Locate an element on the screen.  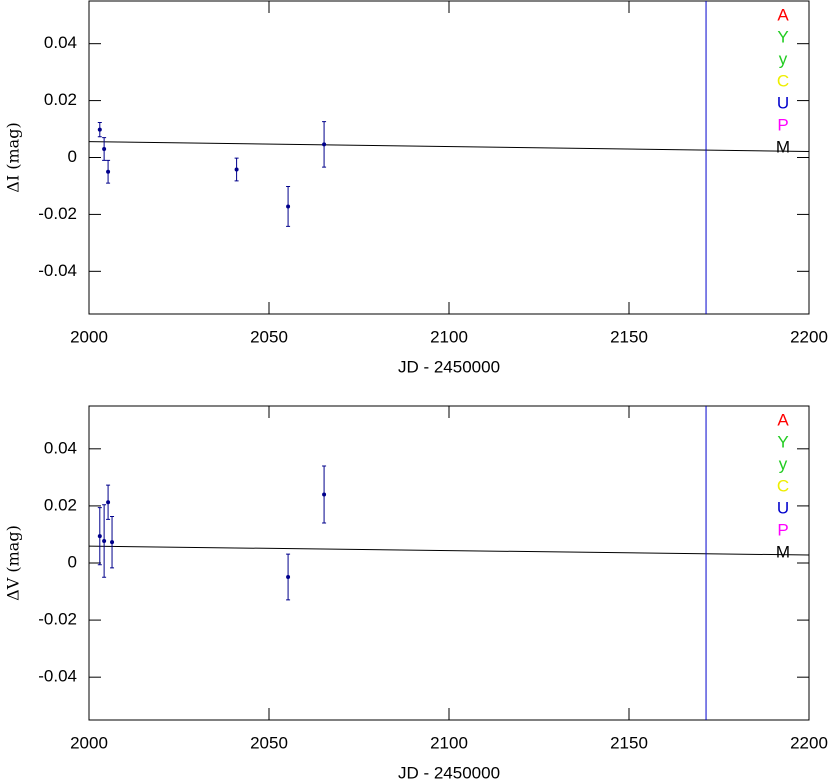
y-axis-label: ΔV (mag) is located at coordinates (13, 563).